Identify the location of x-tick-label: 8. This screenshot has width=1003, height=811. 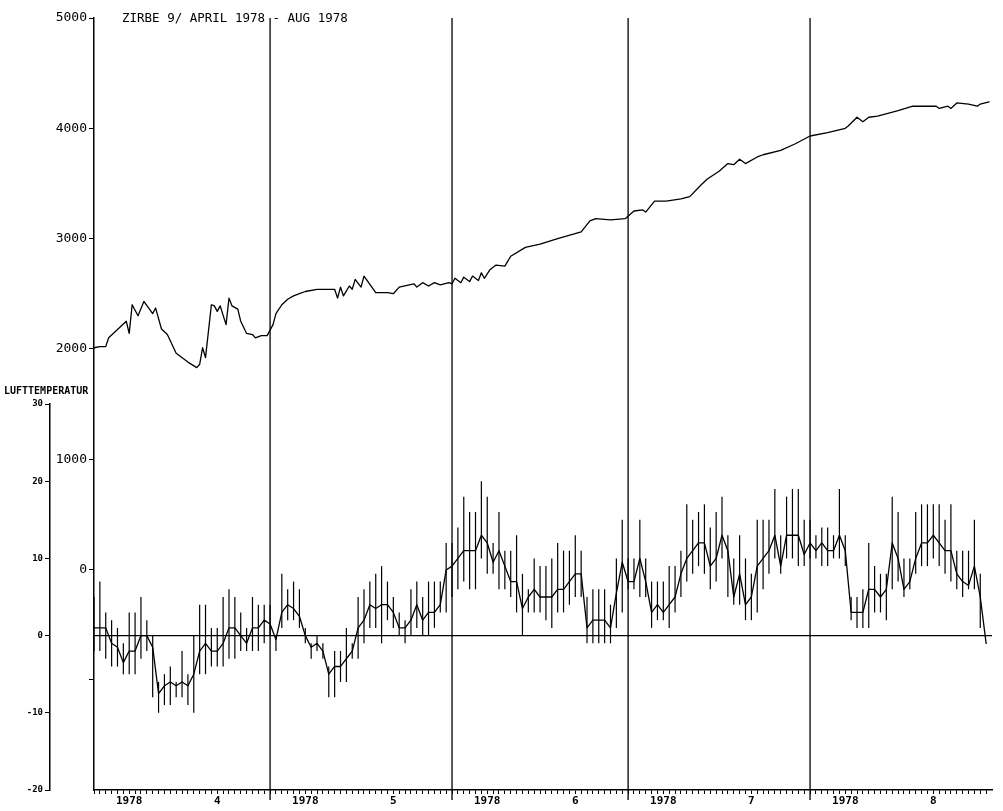
(933, 801).